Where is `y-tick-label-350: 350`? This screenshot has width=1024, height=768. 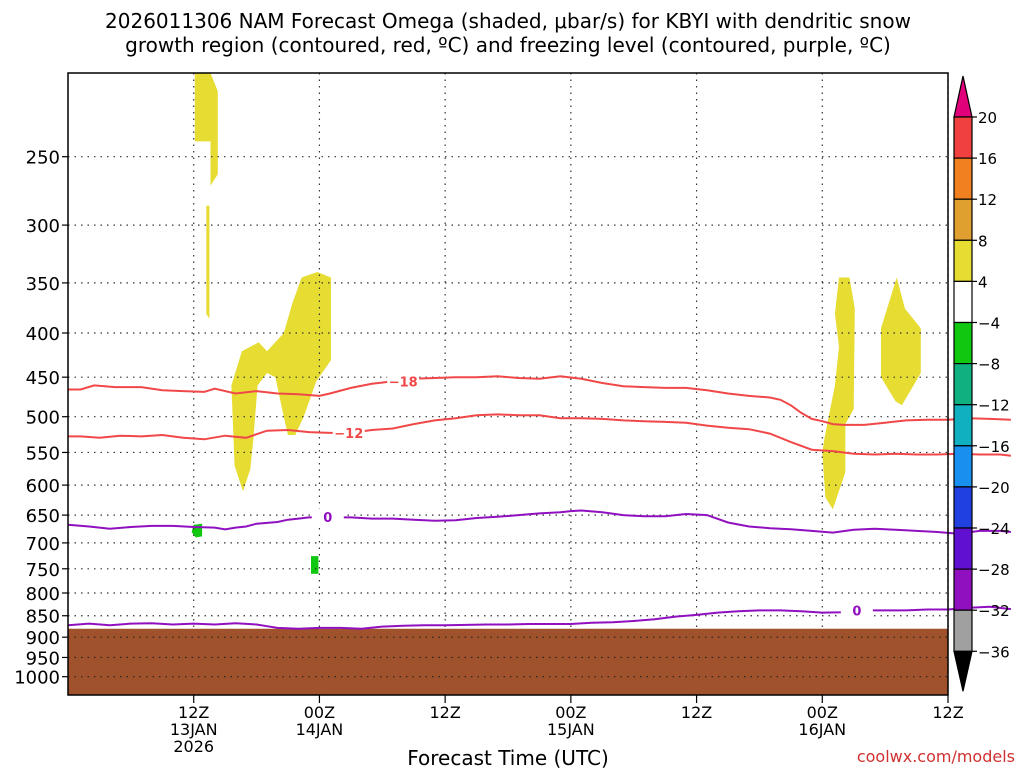 y-tick-label-350: 350 is located at coordinates (43, 284).